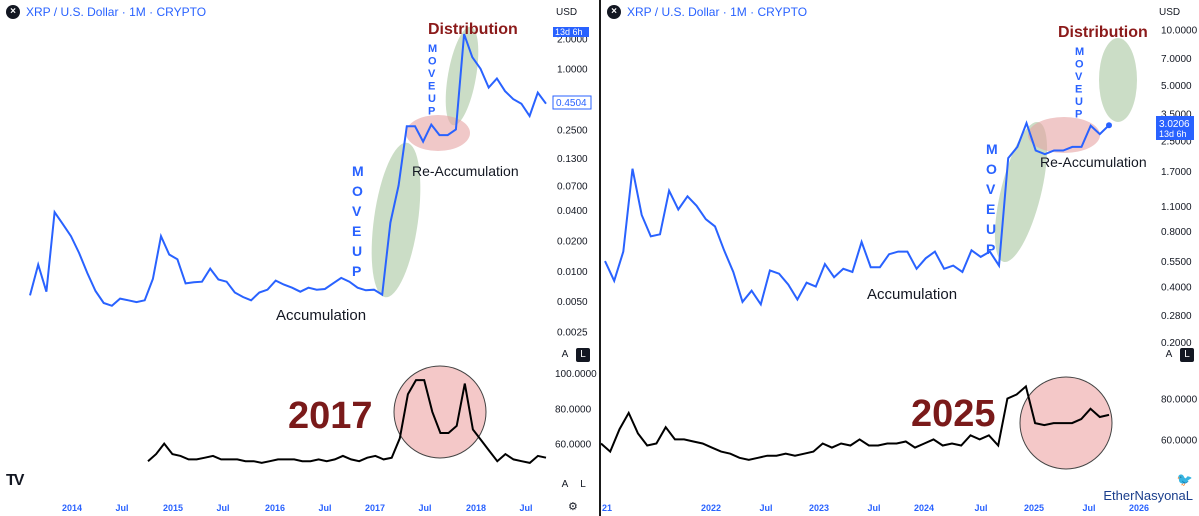 This screenshot has height=516, width=1199. I want to click on year-label: 2017, so click(330, 416).